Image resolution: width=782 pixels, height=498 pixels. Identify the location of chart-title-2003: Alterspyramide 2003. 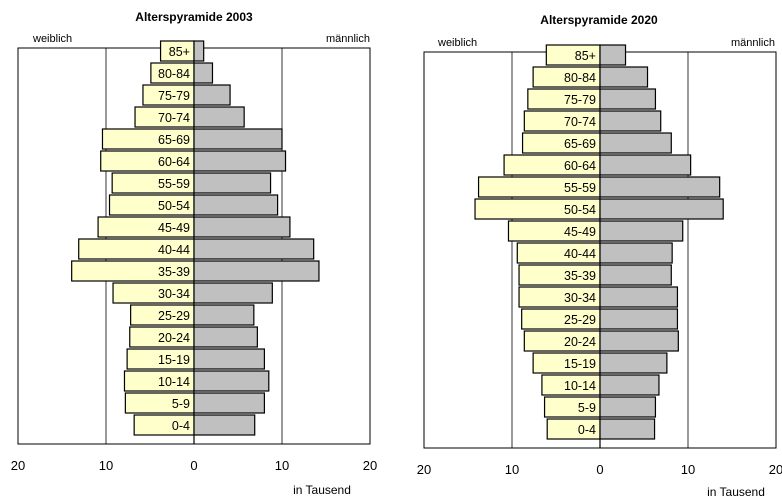
(194, 17).